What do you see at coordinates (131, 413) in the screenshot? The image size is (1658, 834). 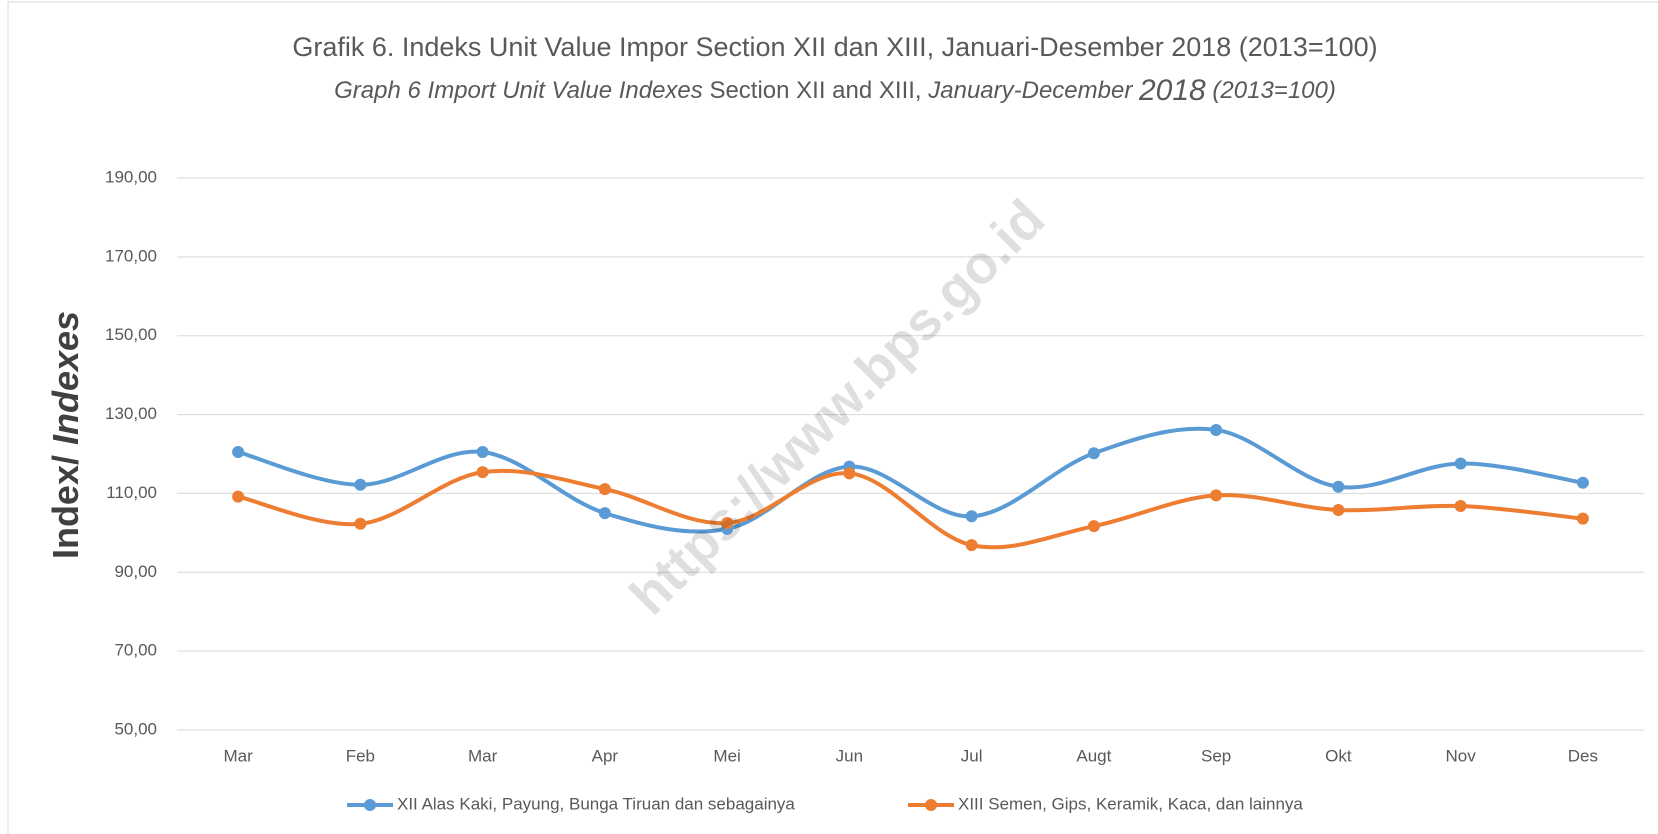 I see `y-tick-label: 130,00` at bounding box center [131, 413].